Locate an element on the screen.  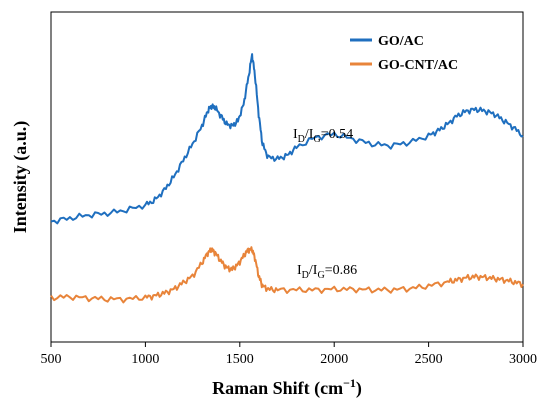
x-axis-label: Raman Shift (cm−1) is located at coordinates (287, 387).